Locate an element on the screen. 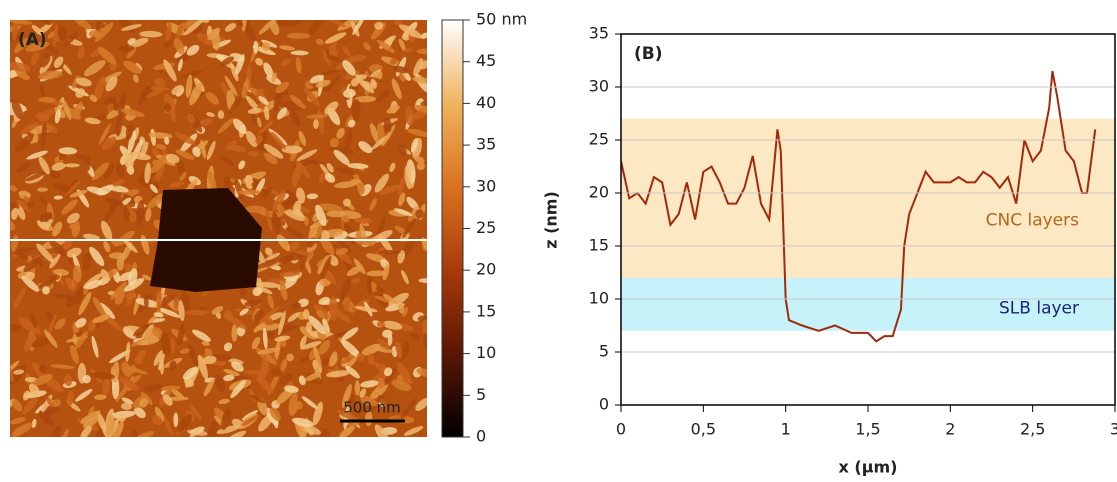 The width and height of the screenshot is (1117, 482). colorbar-tick-label: 25 is located at coordinates (486, 227).